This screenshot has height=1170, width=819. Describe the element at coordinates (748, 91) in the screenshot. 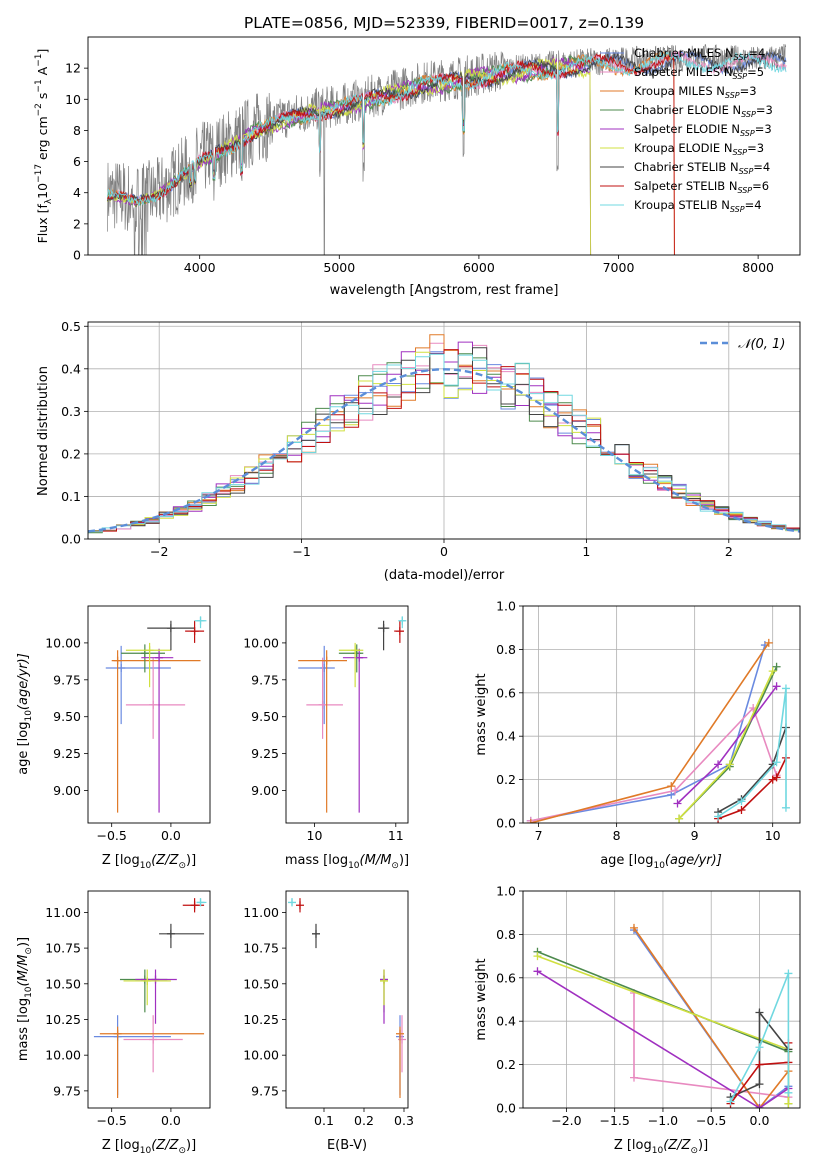

I see `legend-count: =3` at that location.